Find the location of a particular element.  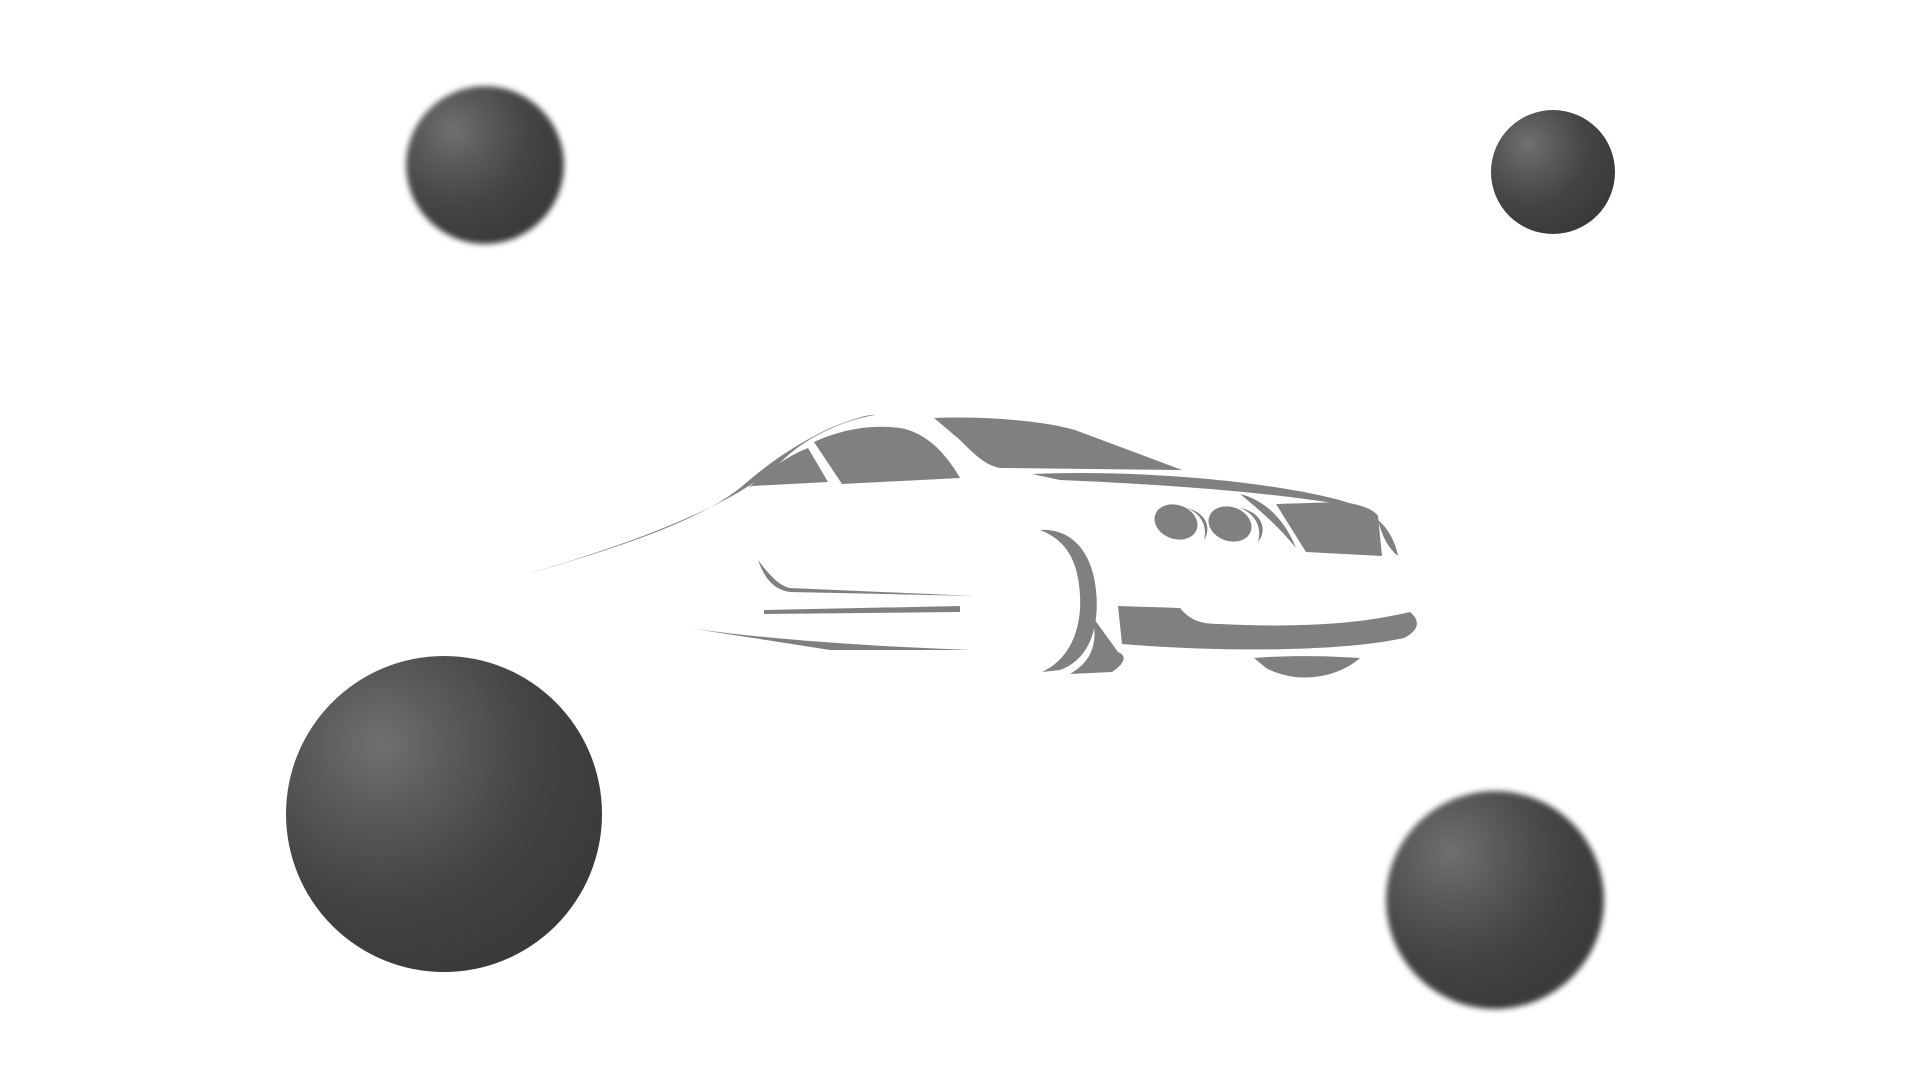

sphere-top-left is located at coordinates (485, 165).